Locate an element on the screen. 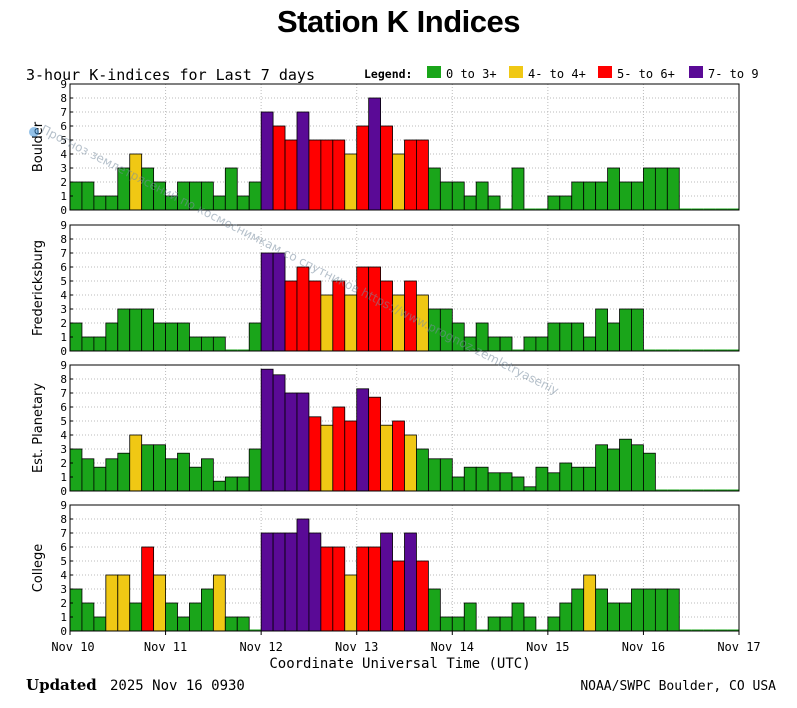 The image size is (797, 708). y-tick-label: 2 is located at coordinates (63, 323).